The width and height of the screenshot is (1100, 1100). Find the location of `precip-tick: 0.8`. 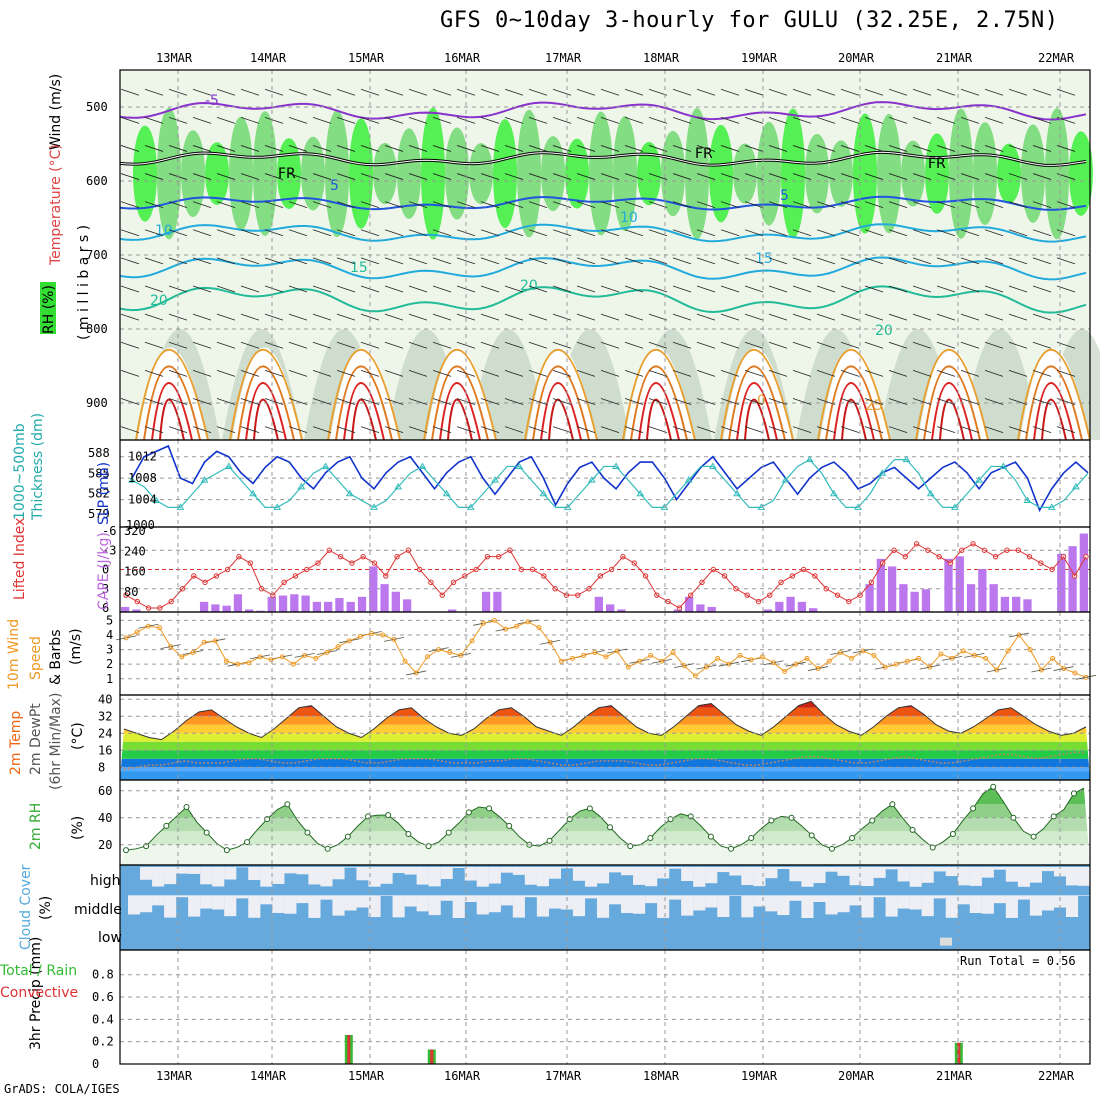

precip-tick: 0.8 is located at coordinates (103, 975).